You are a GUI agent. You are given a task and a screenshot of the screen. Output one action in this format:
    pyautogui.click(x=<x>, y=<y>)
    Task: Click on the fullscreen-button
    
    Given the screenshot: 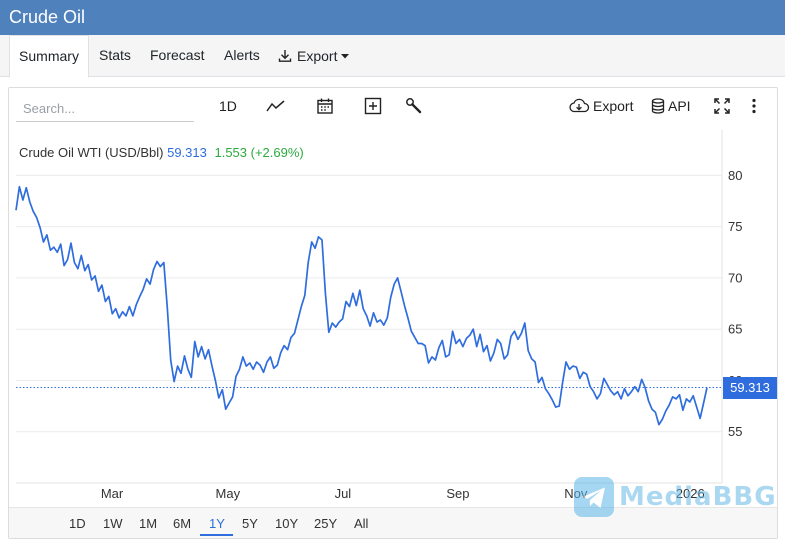 What is the action you would take?
    pyautogui.click(x=722, y=106)
    